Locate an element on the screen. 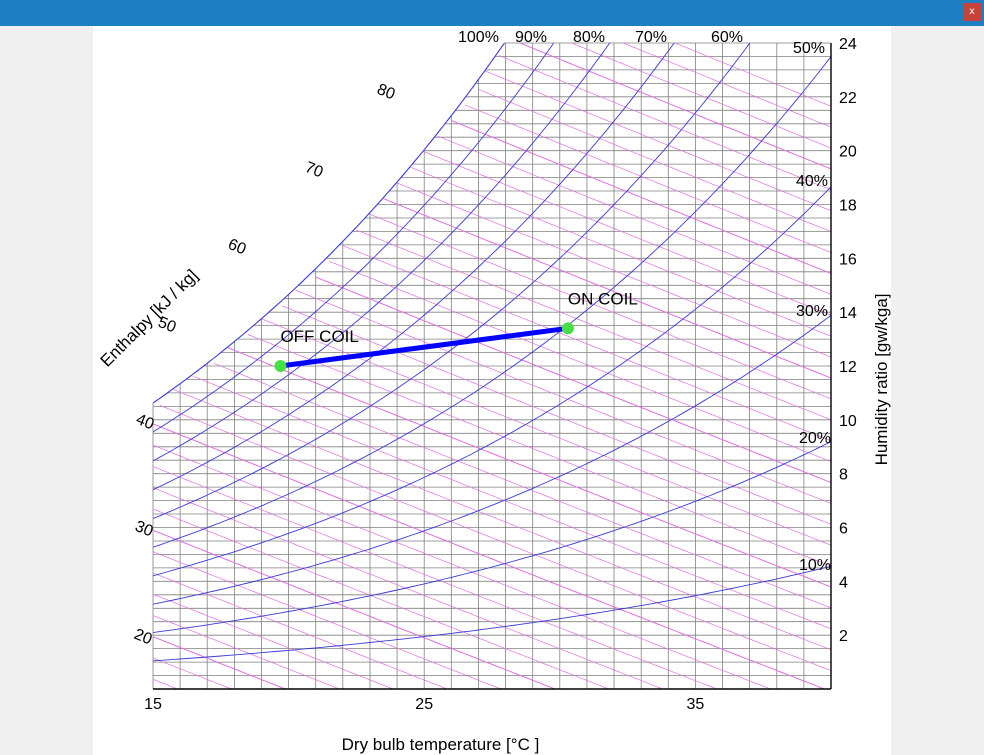 The height and width of the screenshot is (755, 984). rh-label: 10% is located at coordinates (815, 565).